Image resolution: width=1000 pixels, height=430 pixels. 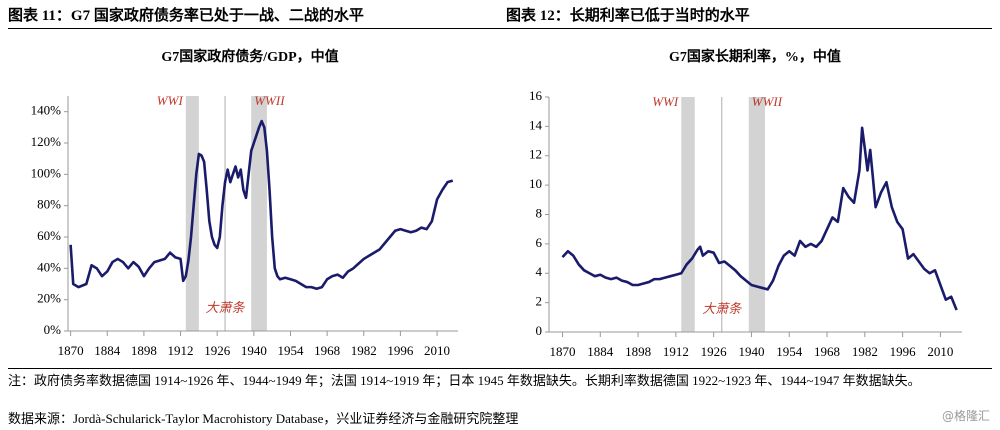 I want to click on y-tick-label: 8, so click(x=539, y=212).